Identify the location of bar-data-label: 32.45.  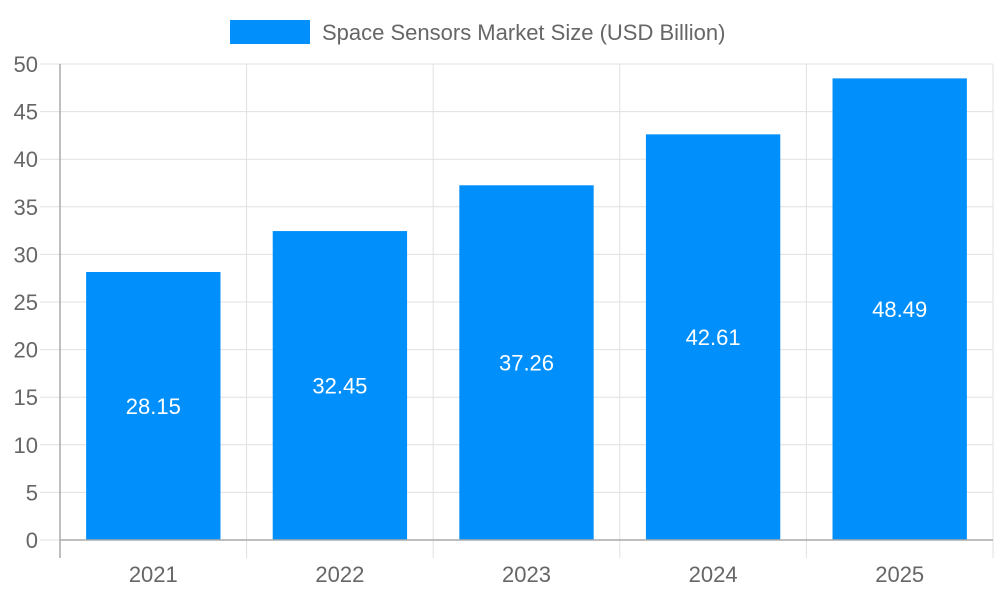
(339, 386).